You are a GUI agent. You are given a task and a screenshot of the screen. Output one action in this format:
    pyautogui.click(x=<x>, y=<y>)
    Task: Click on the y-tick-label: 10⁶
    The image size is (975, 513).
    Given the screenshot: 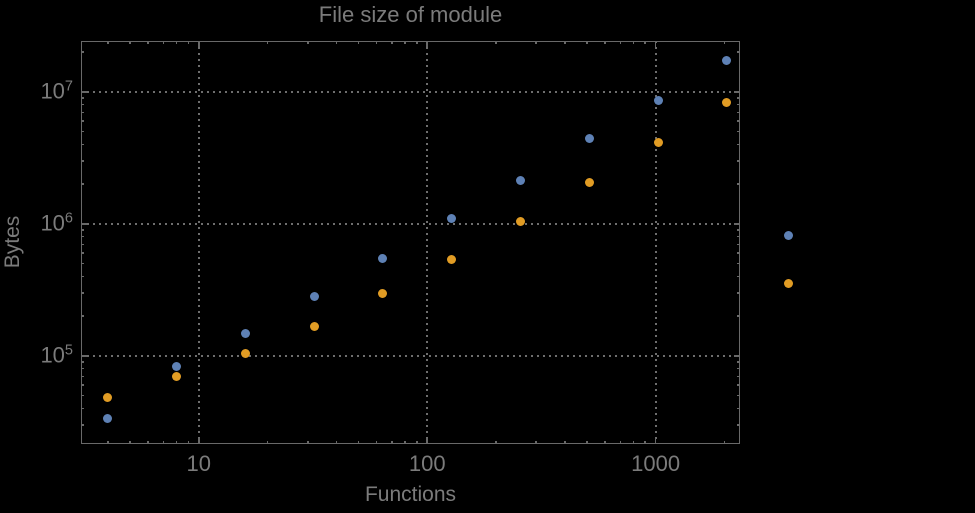 What is the action you would take?
    pyautogui.click(x=56, y=223)
    